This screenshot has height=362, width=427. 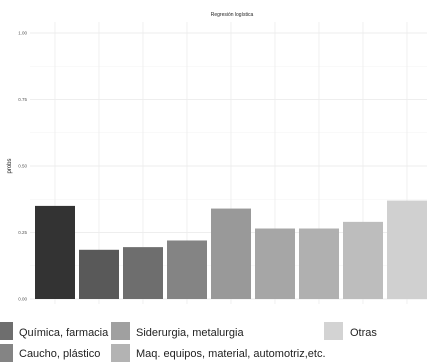 What do you see at coordinates (22, 33) in the screenshot?
I see `y-tick-label: 1.00` at bounding box center [22, 33].